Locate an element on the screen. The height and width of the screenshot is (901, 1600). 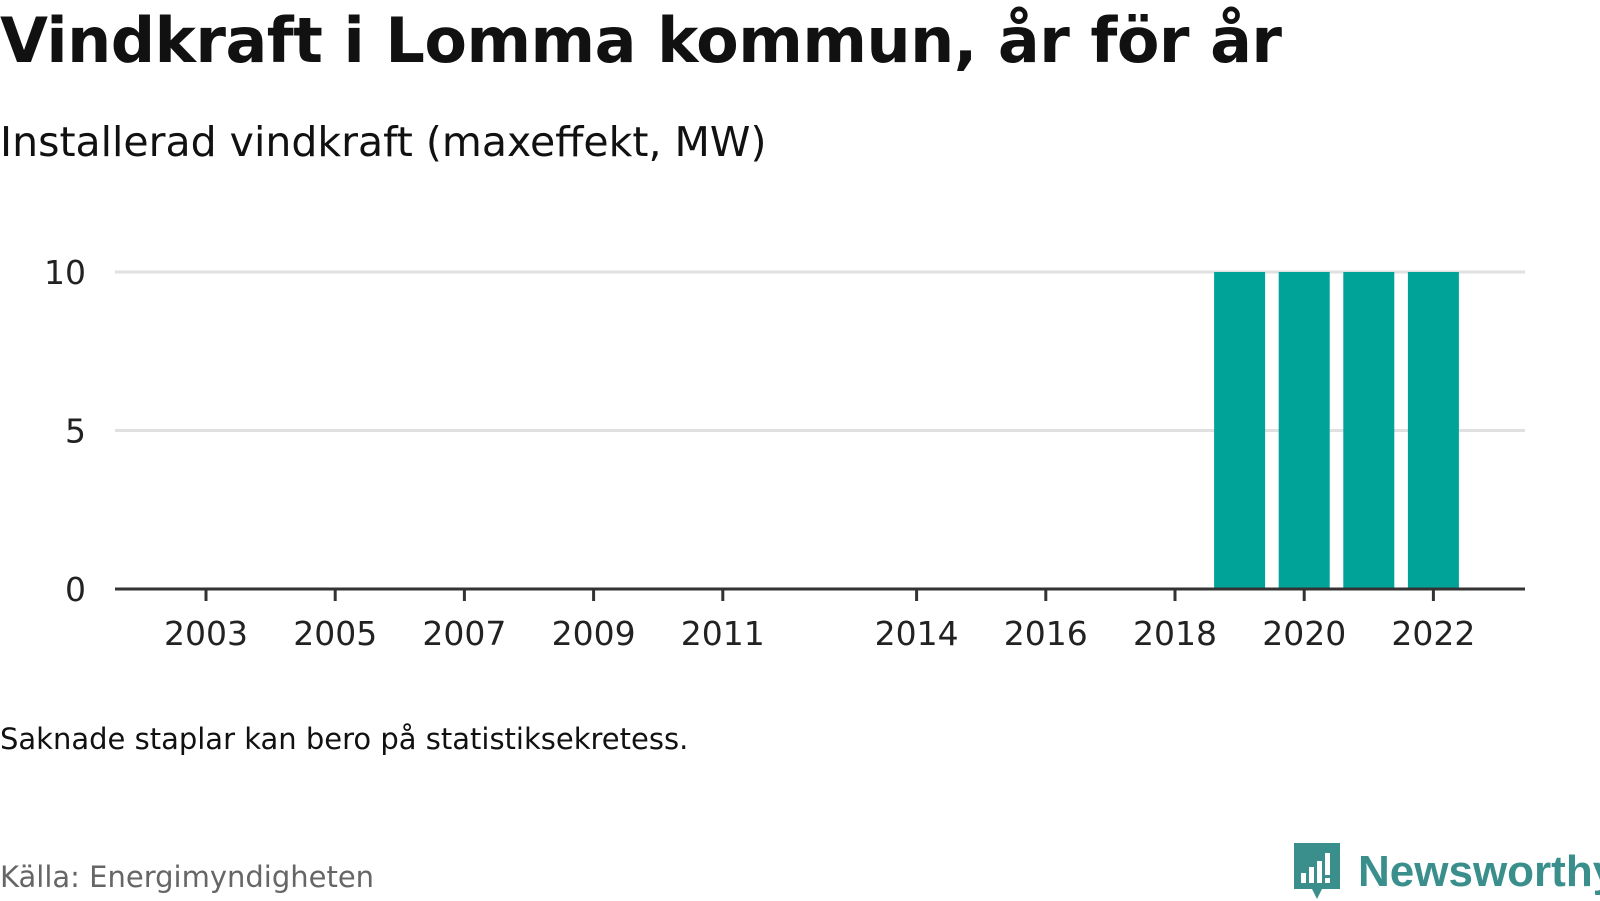
chart-subtitle: Installerad vindkraft (maxeffekt, MW) is located at coordinates (383, 142).